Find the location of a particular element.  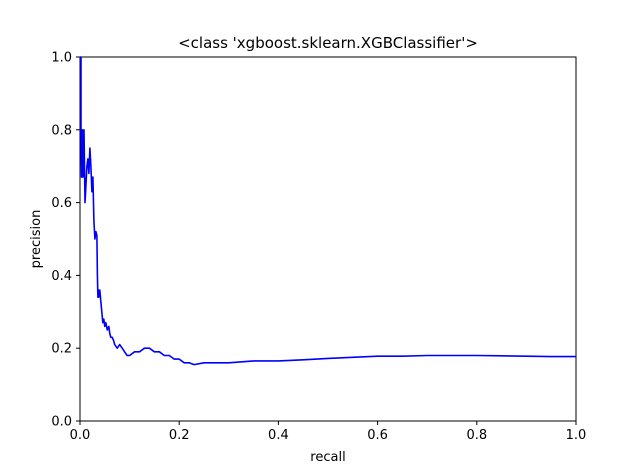

x-axis-label: recall is located at coordinates (327, 457).